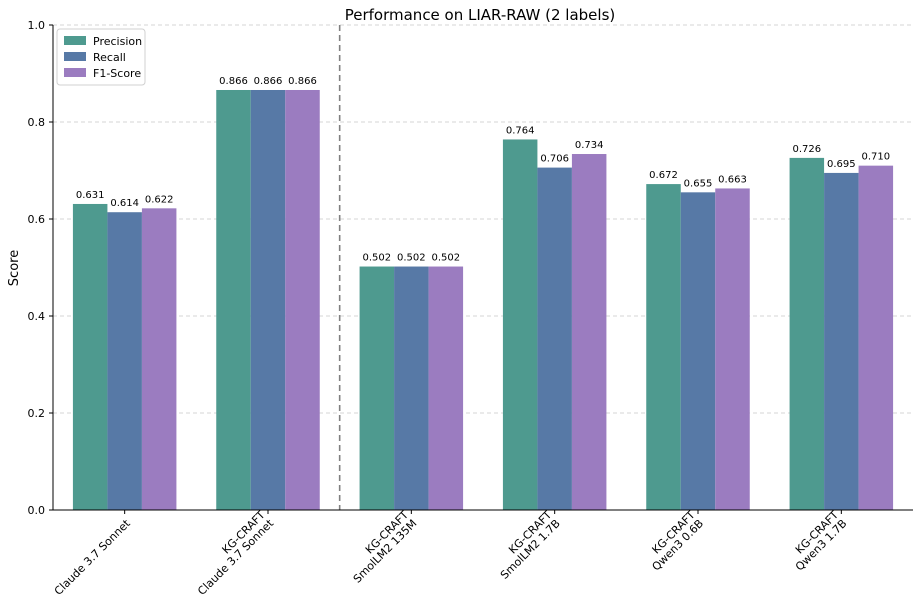  Describe the element at coordinates (159, 199) in the screenshot. I see `bar-value-label: 0.622` at that location.